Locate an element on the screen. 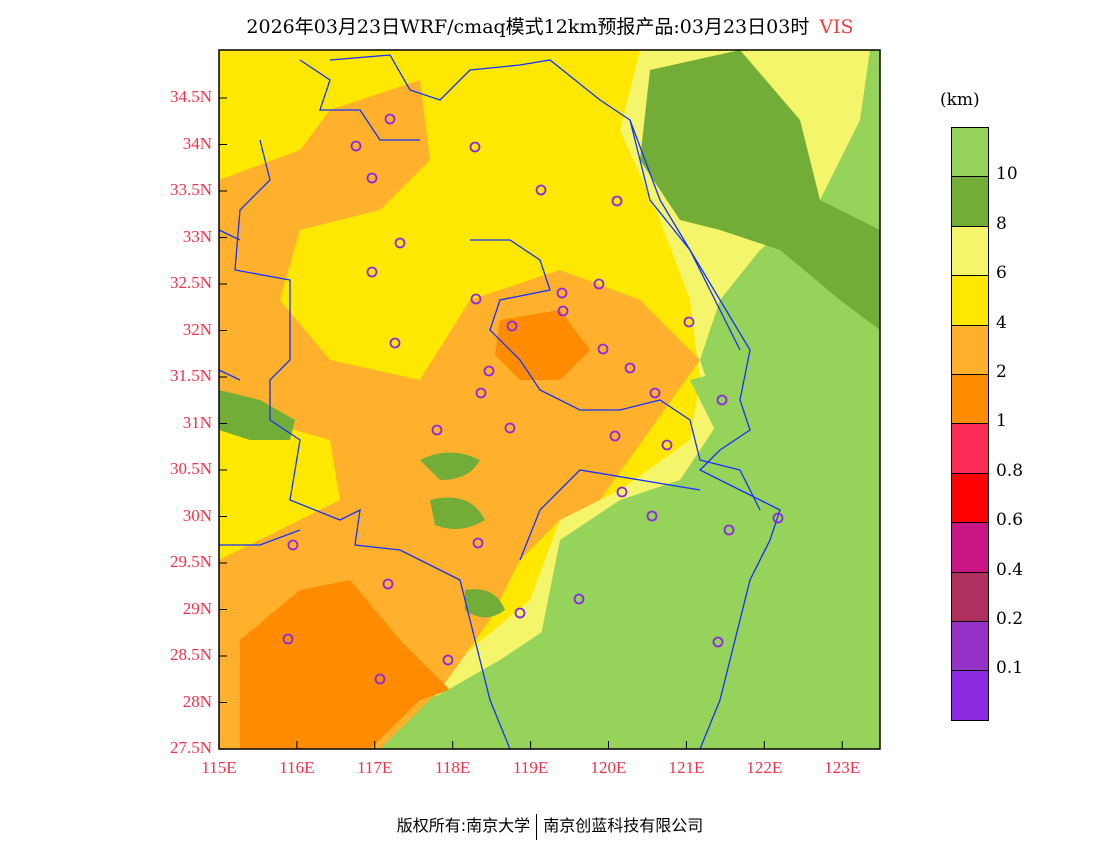 This screenshot has height=850, width=1100. lat-label: 31.5N is located at coordinates (190, 375).